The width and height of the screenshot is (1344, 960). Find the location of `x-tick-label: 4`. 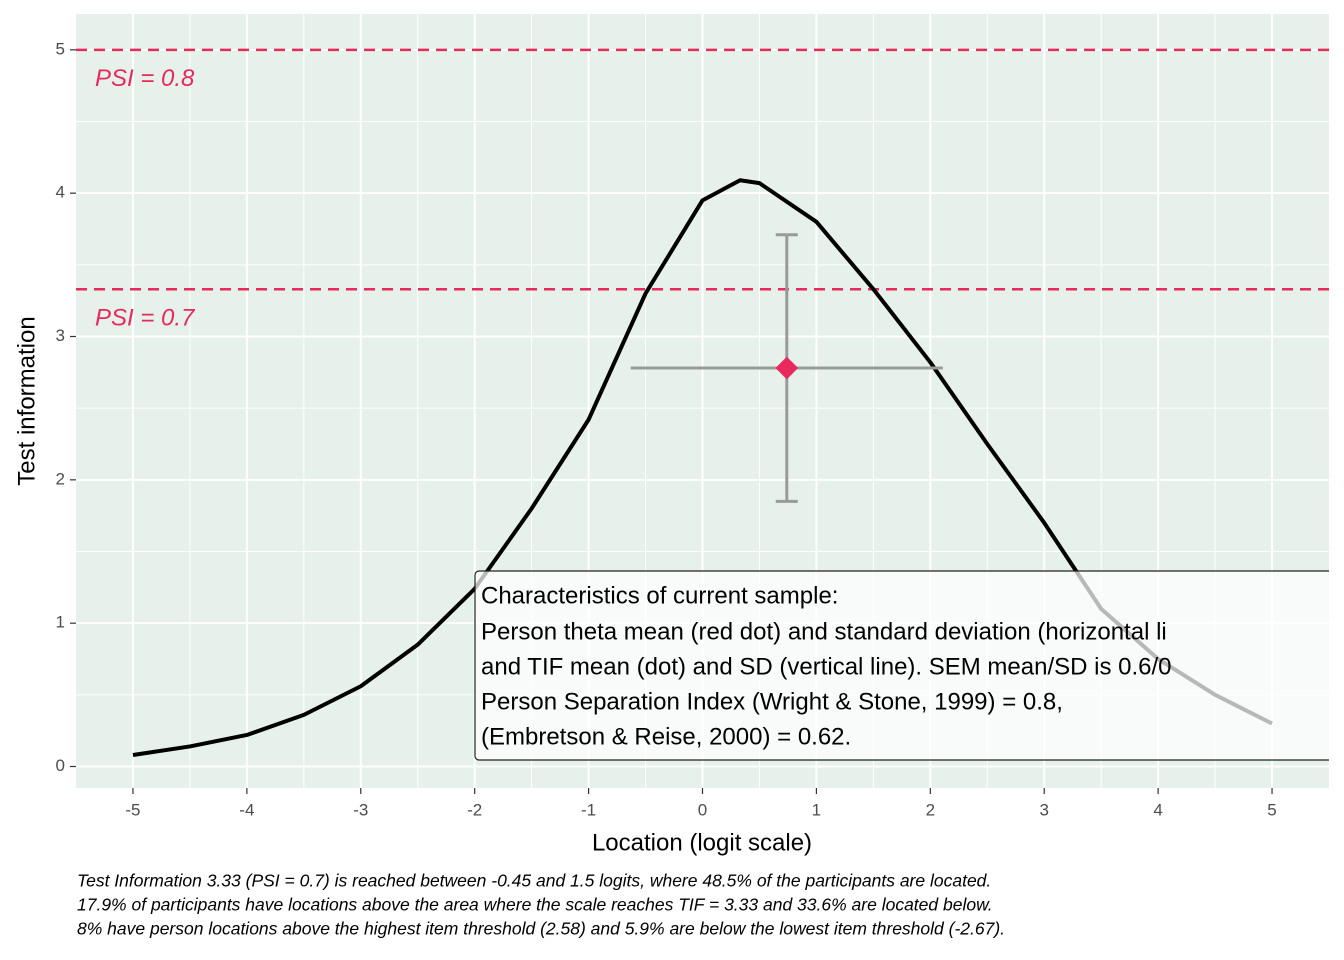

x-tick-label: 4 is located at coordinates (1157, 809).